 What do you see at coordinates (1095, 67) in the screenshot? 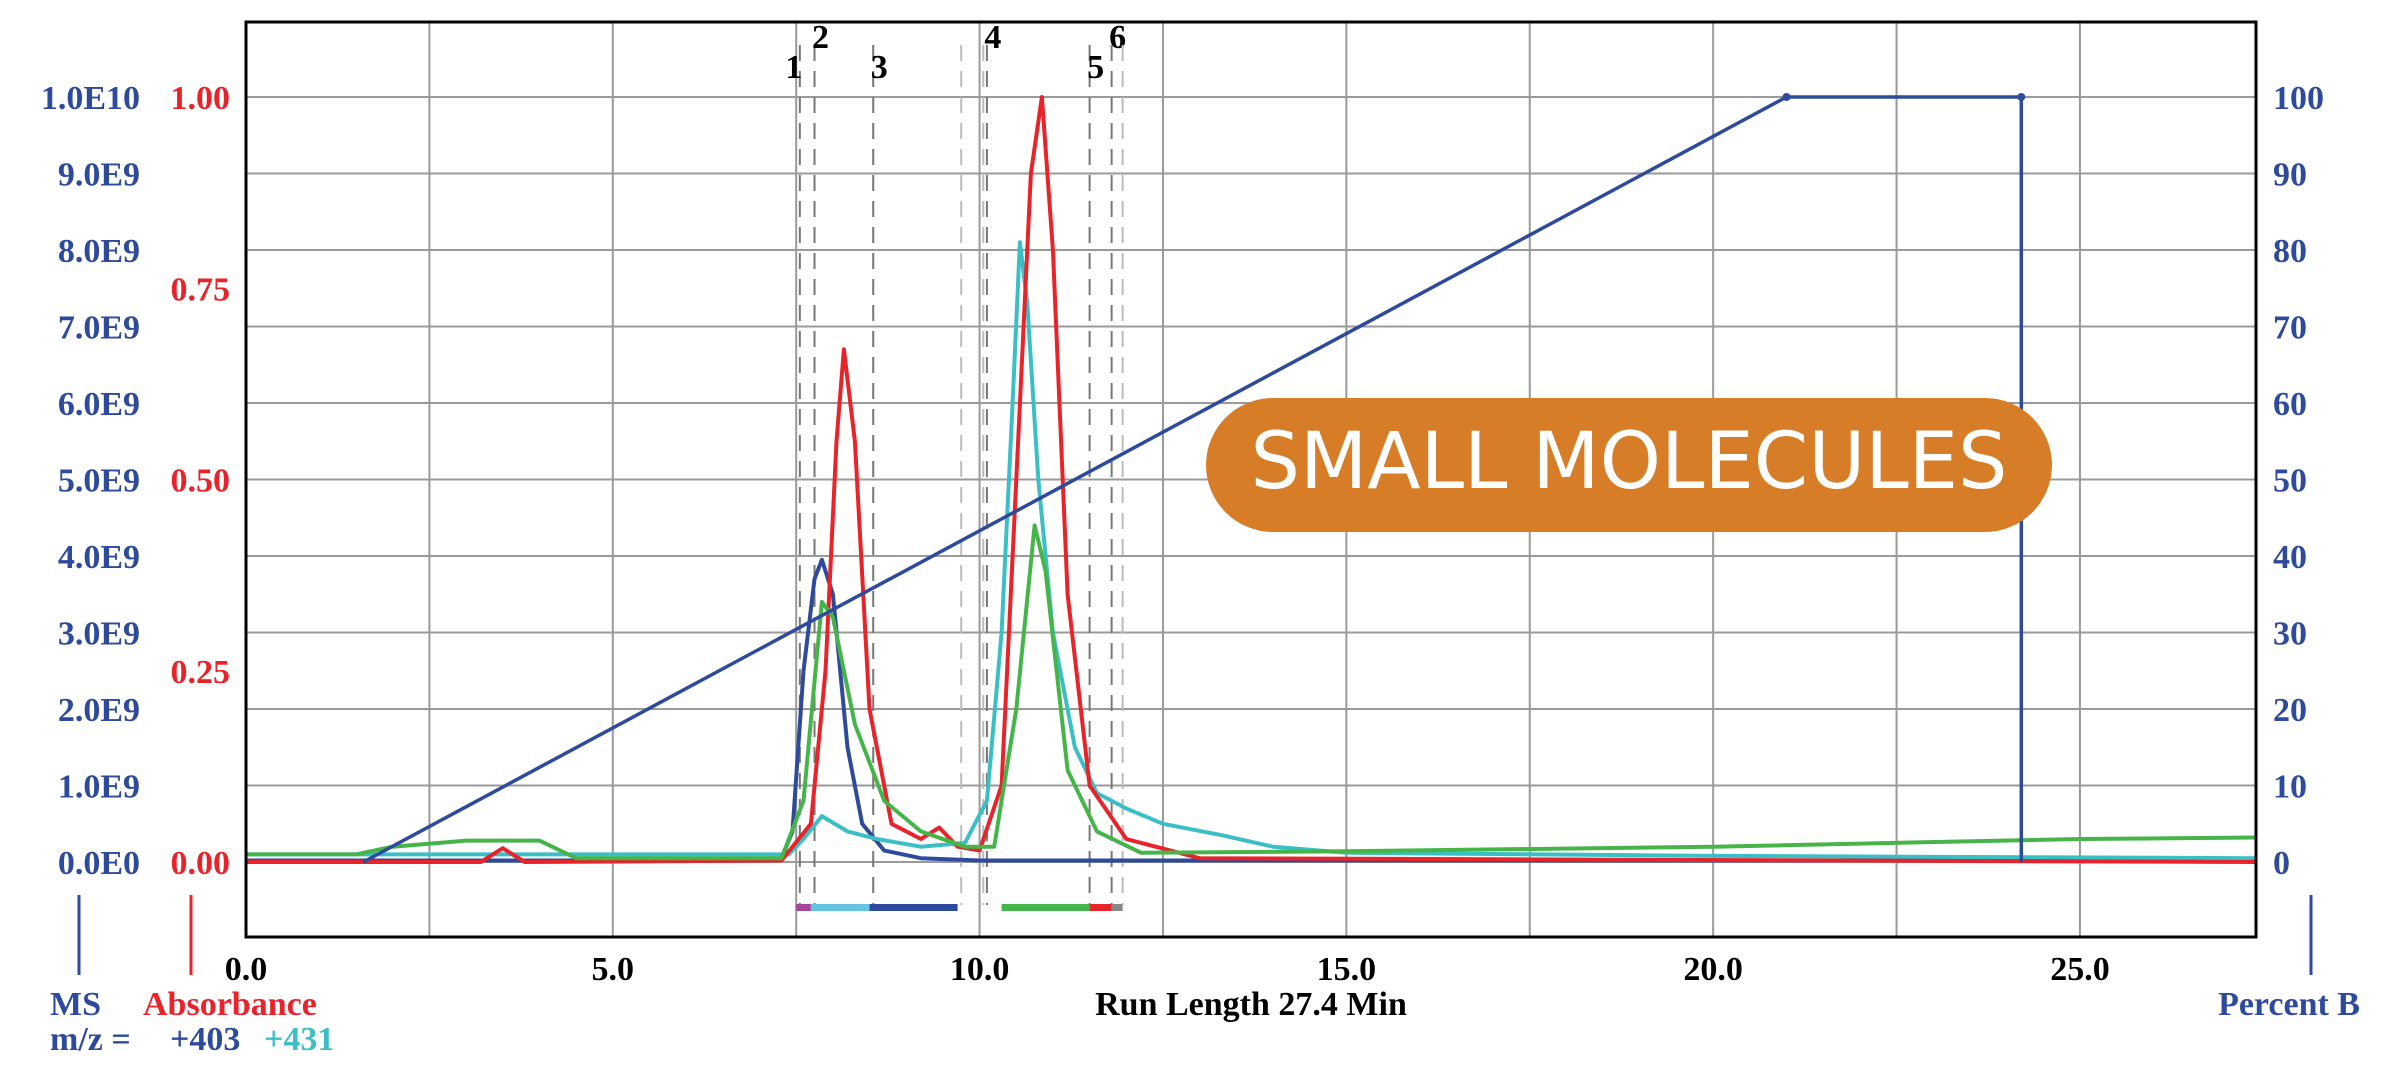
I see `fraction-label-5: 5` at bounding box center [1095, 67].